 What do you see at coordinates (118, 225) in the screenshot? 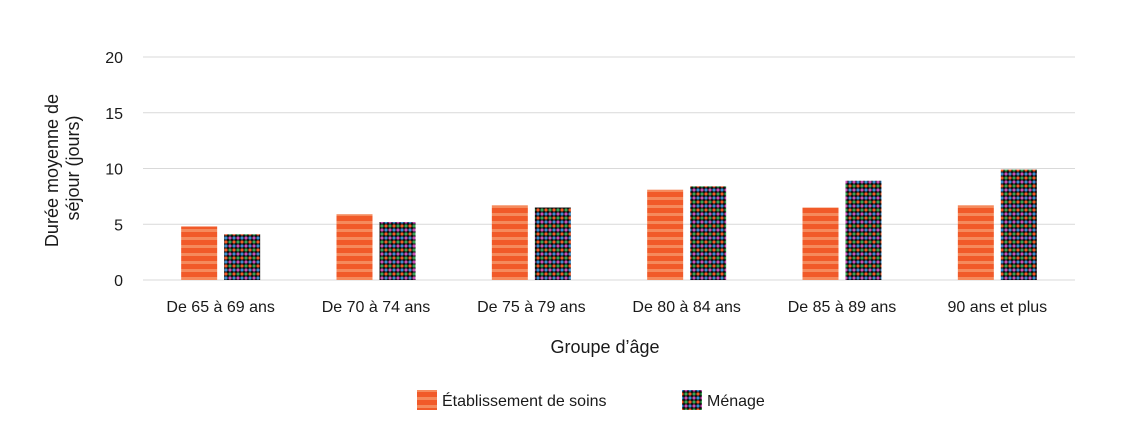
I see `y-tick-label: 5` at bounding box center [118, 225].